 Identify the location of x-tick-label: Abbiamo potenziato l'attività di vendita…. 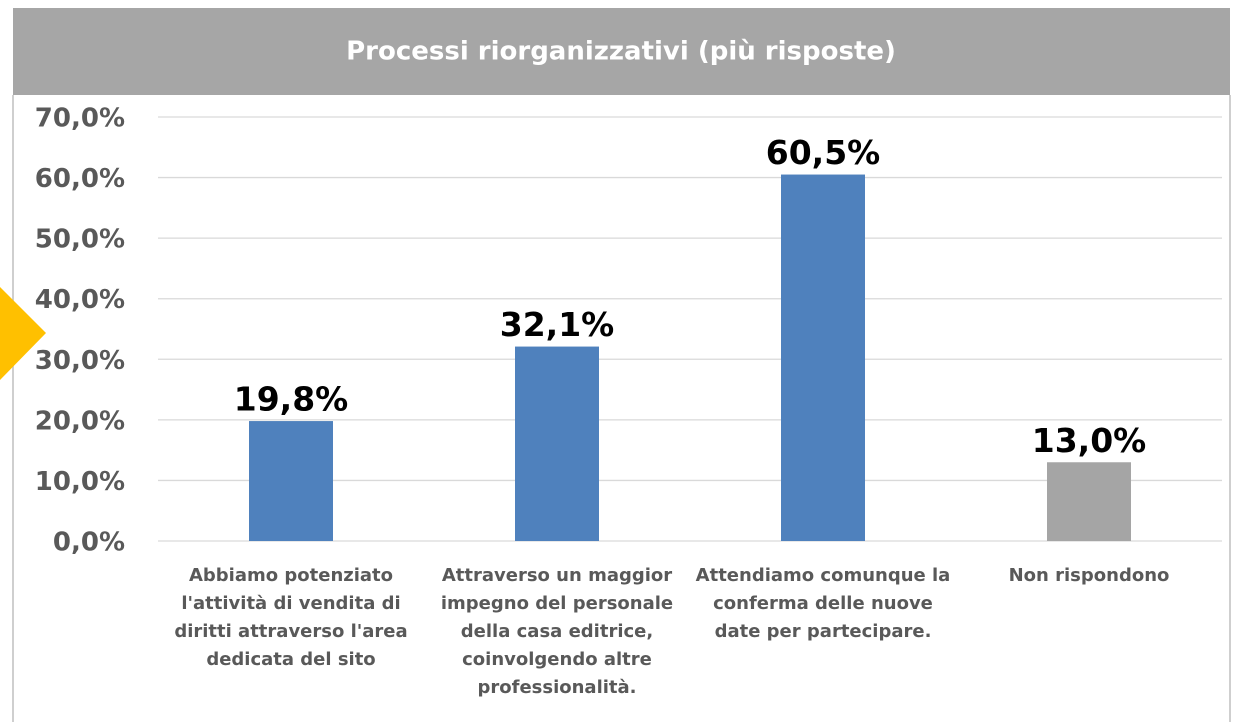
(291, 617).